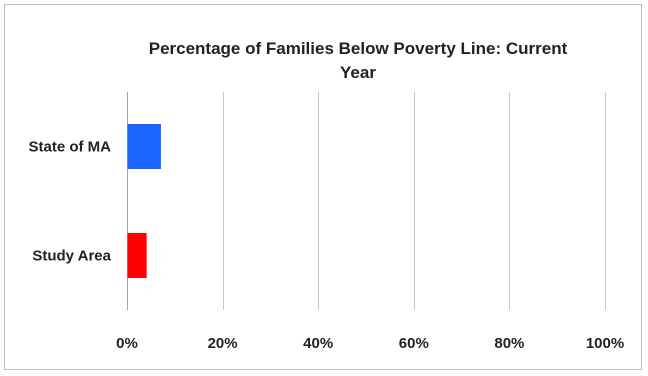  I want to click on x-tick-labels: 0% 20% 40% 60% 80% 100%, so click(370, 343).